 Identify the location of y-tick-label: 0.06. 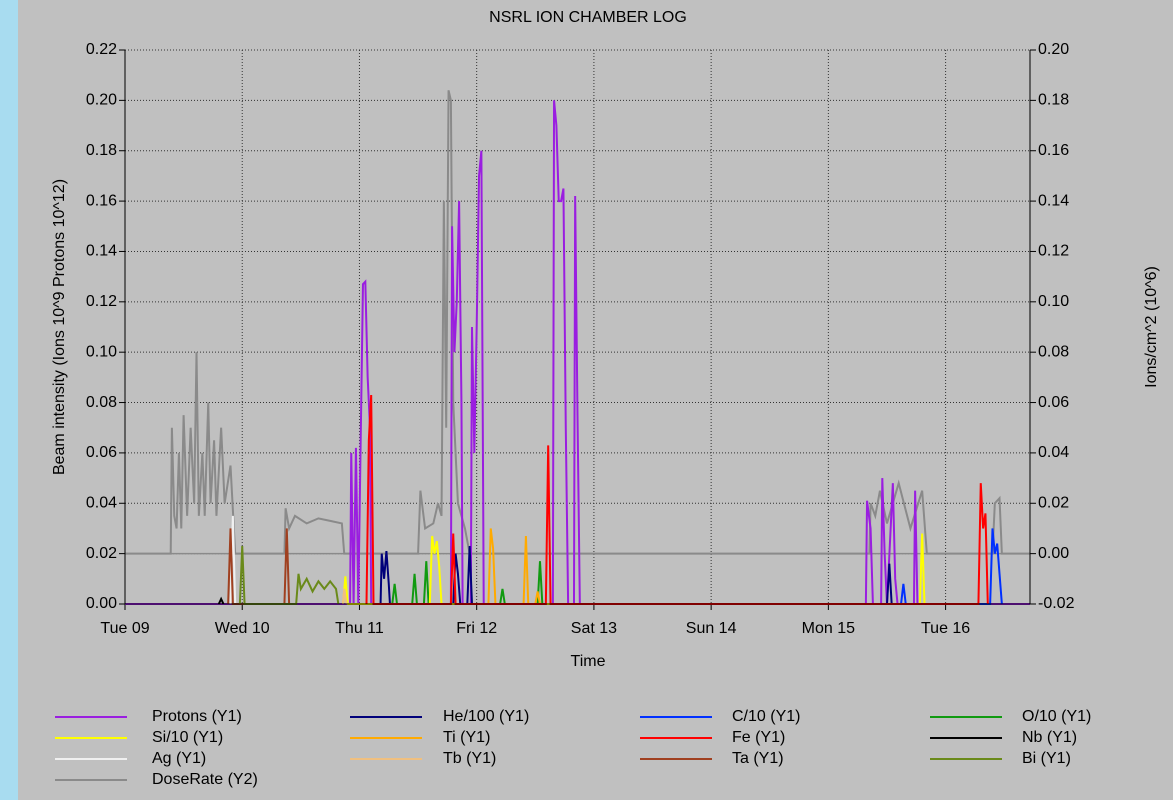
(101, 452).